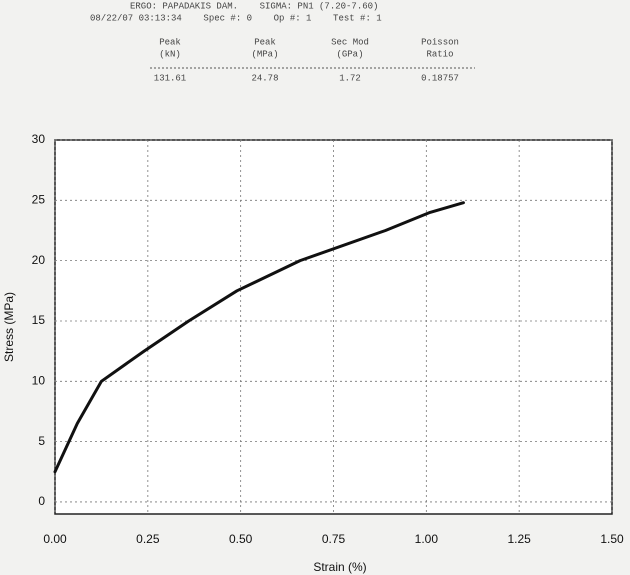 This screenshot has height=575, width=630. What do you see at coordinates (170, 78) in the screenshot?
I see `table-value: 131.61` at bounding box center [170, 78].